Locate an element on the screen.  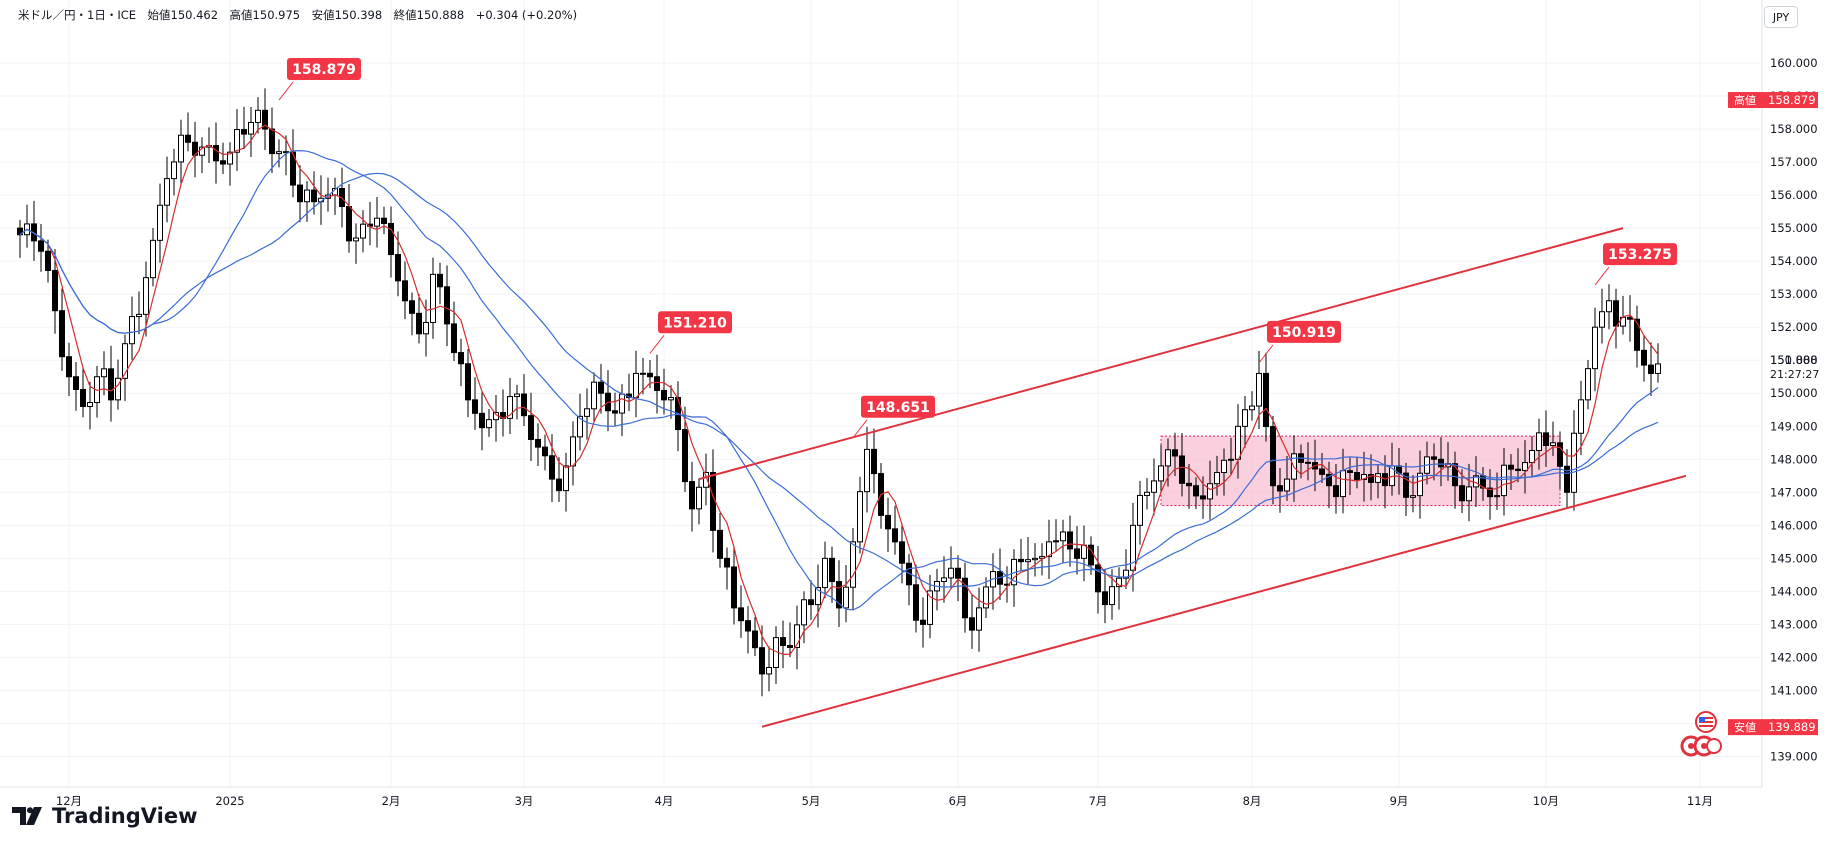
high-marker-value-bg is located at coordinates (1790, 100).